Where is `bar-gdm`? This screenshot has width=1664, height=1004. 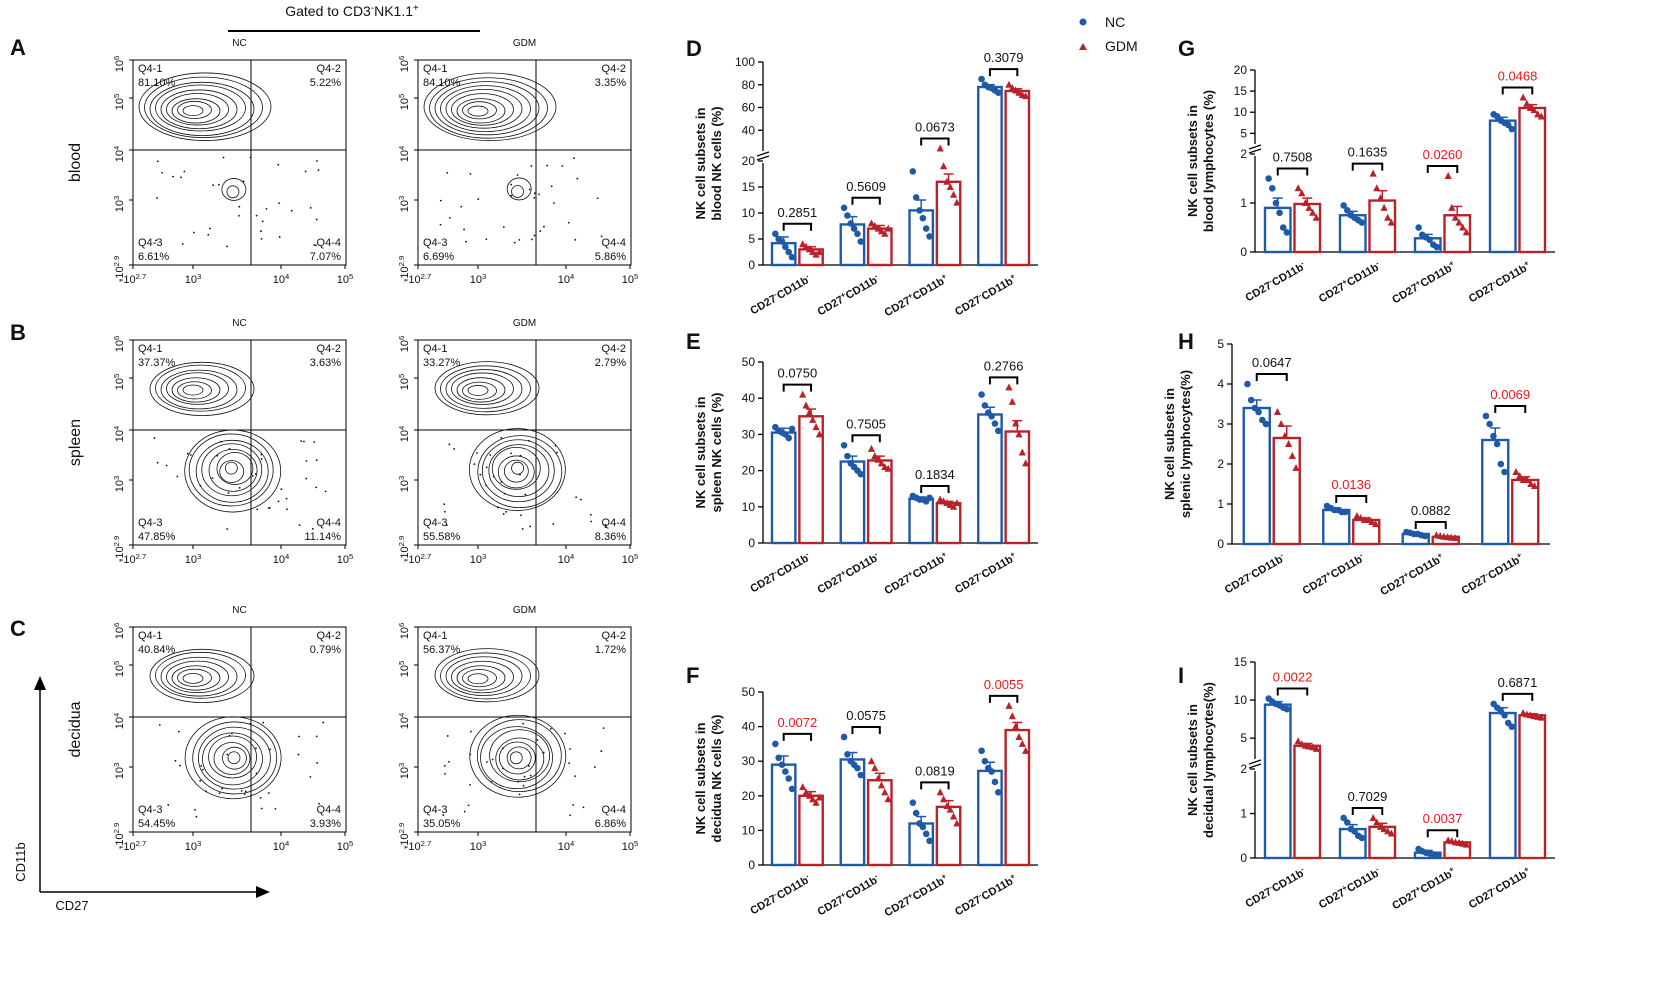 bar-gdm is located at coordinates (1532, 787).